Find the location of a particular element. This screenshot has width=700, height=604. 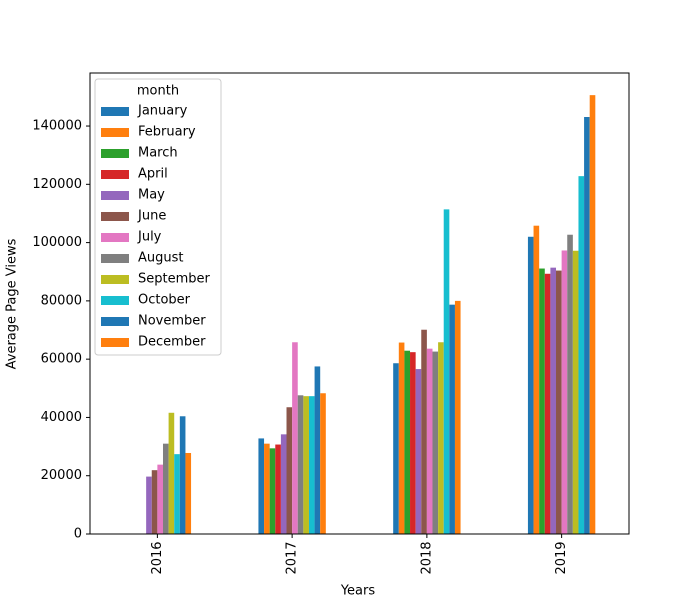

legend-label: August is located at coordinates (161, 258).